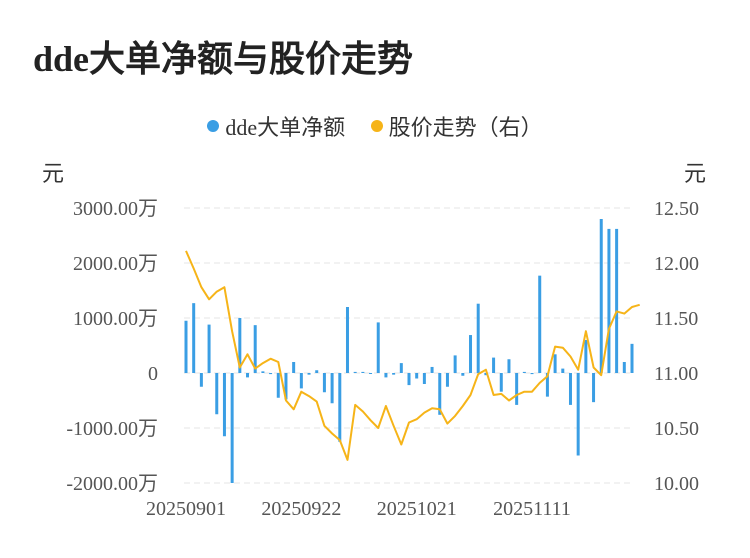 The width and height of the screenshot is (750, 558). What do you see at coordinates (676, 429) in the screenshot?
I see `y-right-tick-label: 10.50` at bounding box center [676, 429].